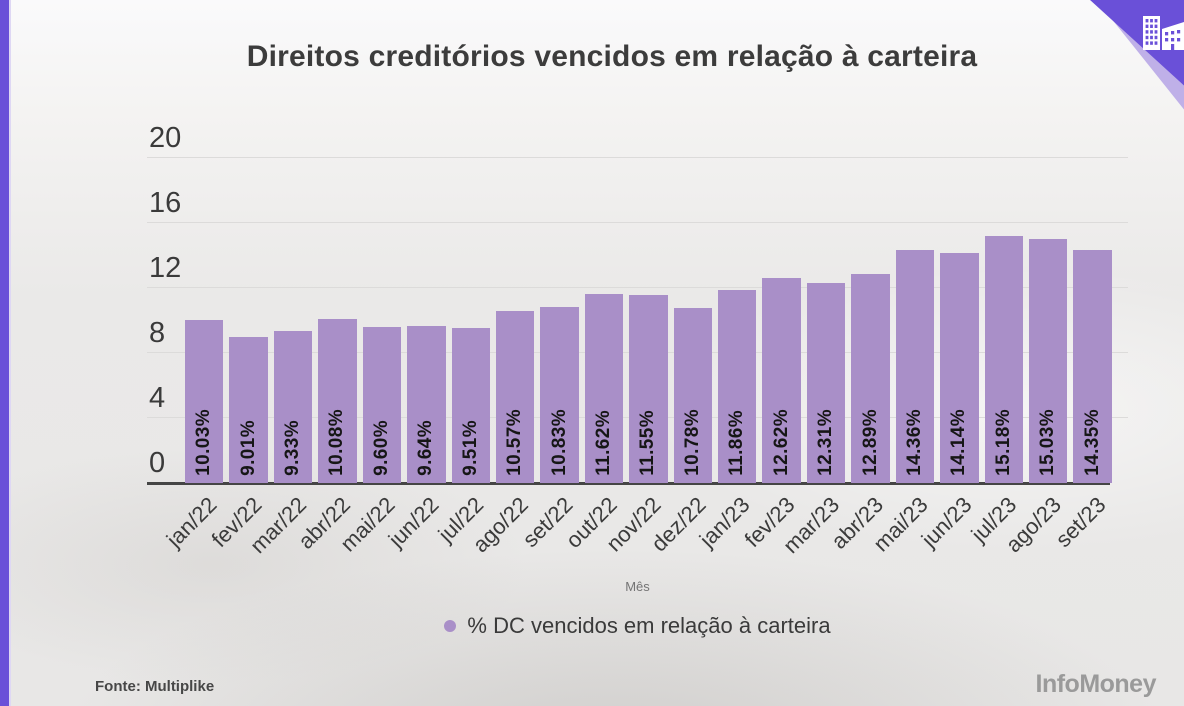 The image size is (1184, 706). I want to click on x-axis-tick-label: jan/22, so click(191, 522).